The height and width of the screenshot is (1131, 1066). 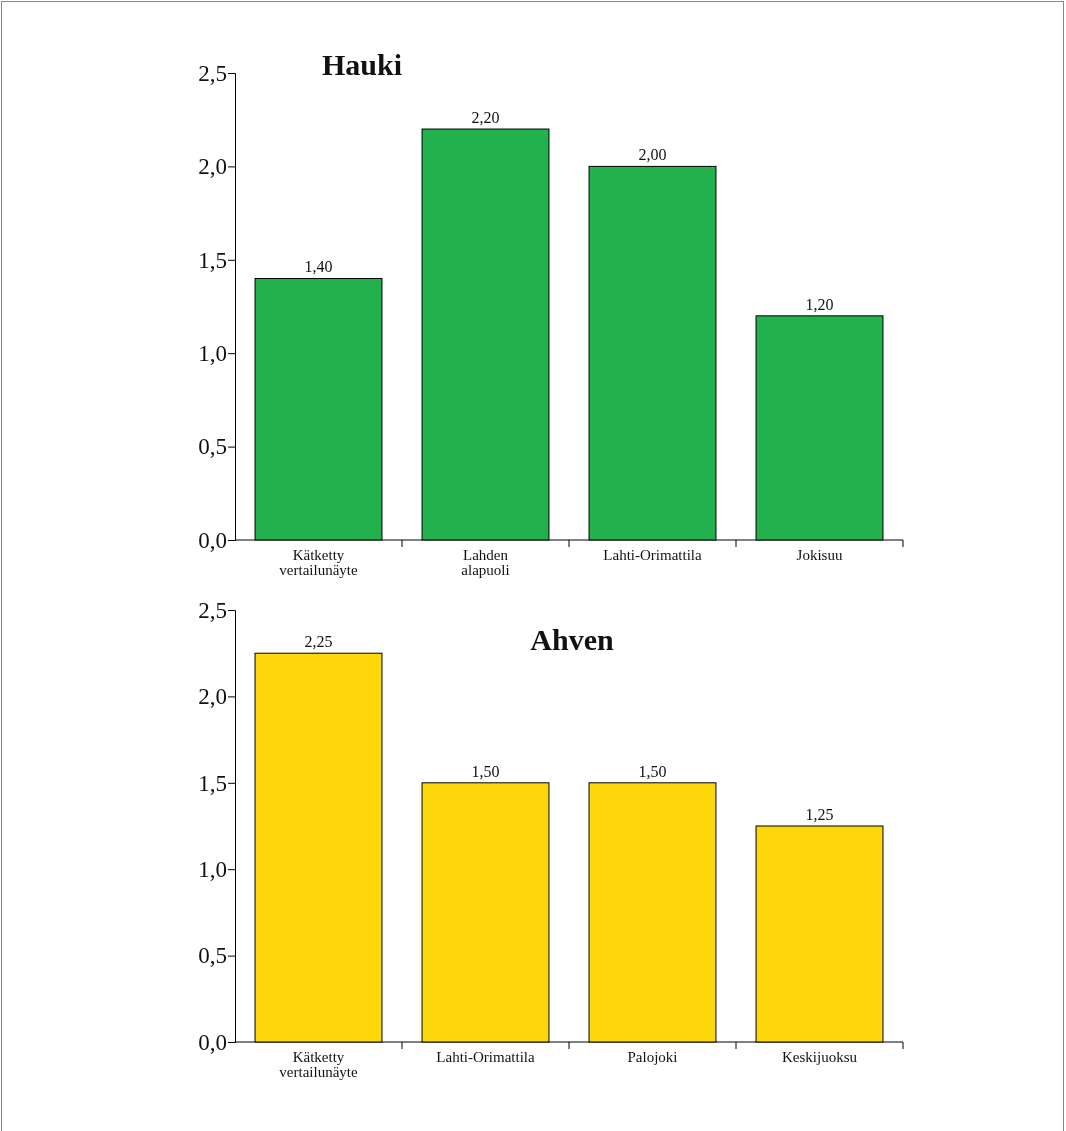 What do you see at coordinates (820, 1057) in the screenshot?
I see `x-tick-label: Keskijuoksu` at bounding box center [820, 1057].